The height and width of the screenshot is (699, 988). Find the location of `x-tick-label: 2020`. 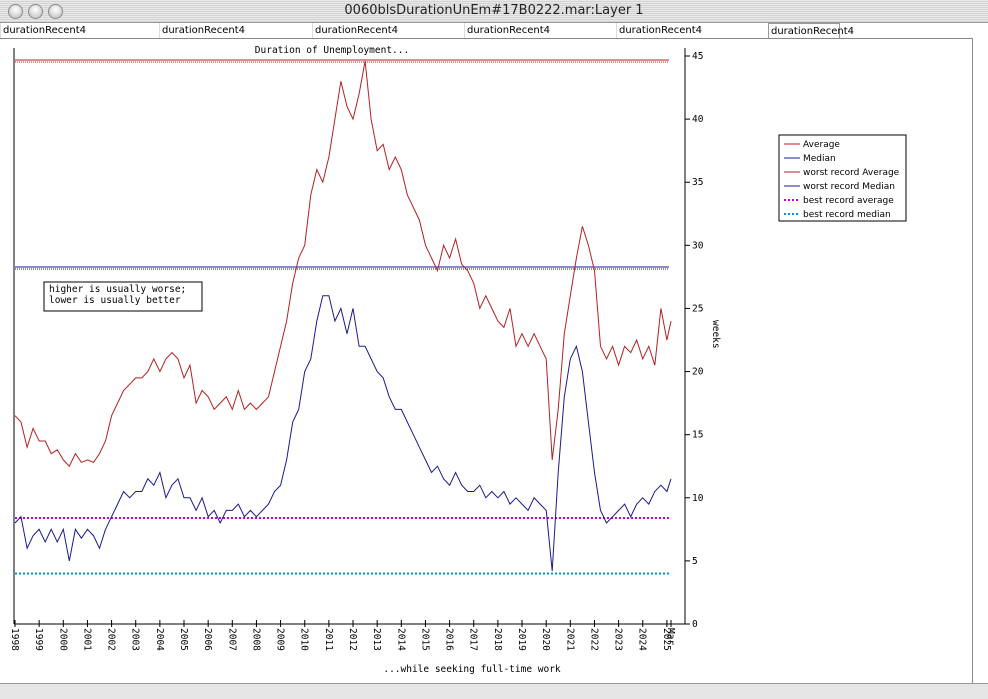

x-tick-label: 2020 is located at coordinates (545, 639).